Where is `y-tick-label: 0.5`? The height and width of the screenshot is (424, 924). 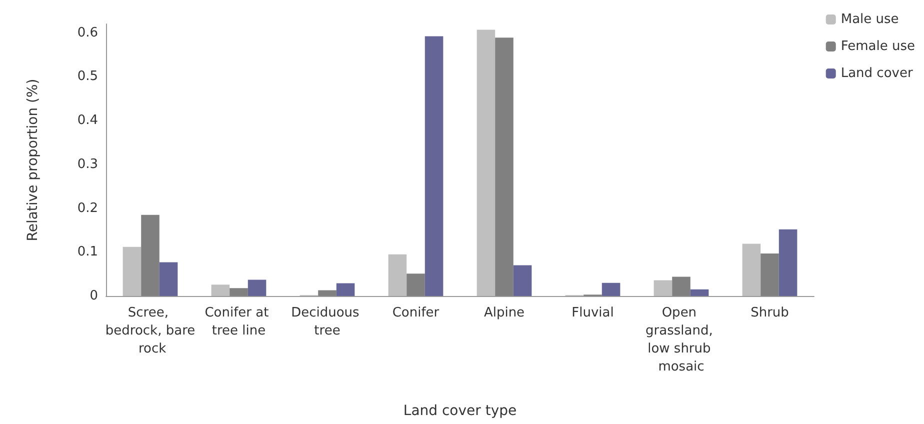 y-tick-label: 0.5 is located at coordinates (87, 76).